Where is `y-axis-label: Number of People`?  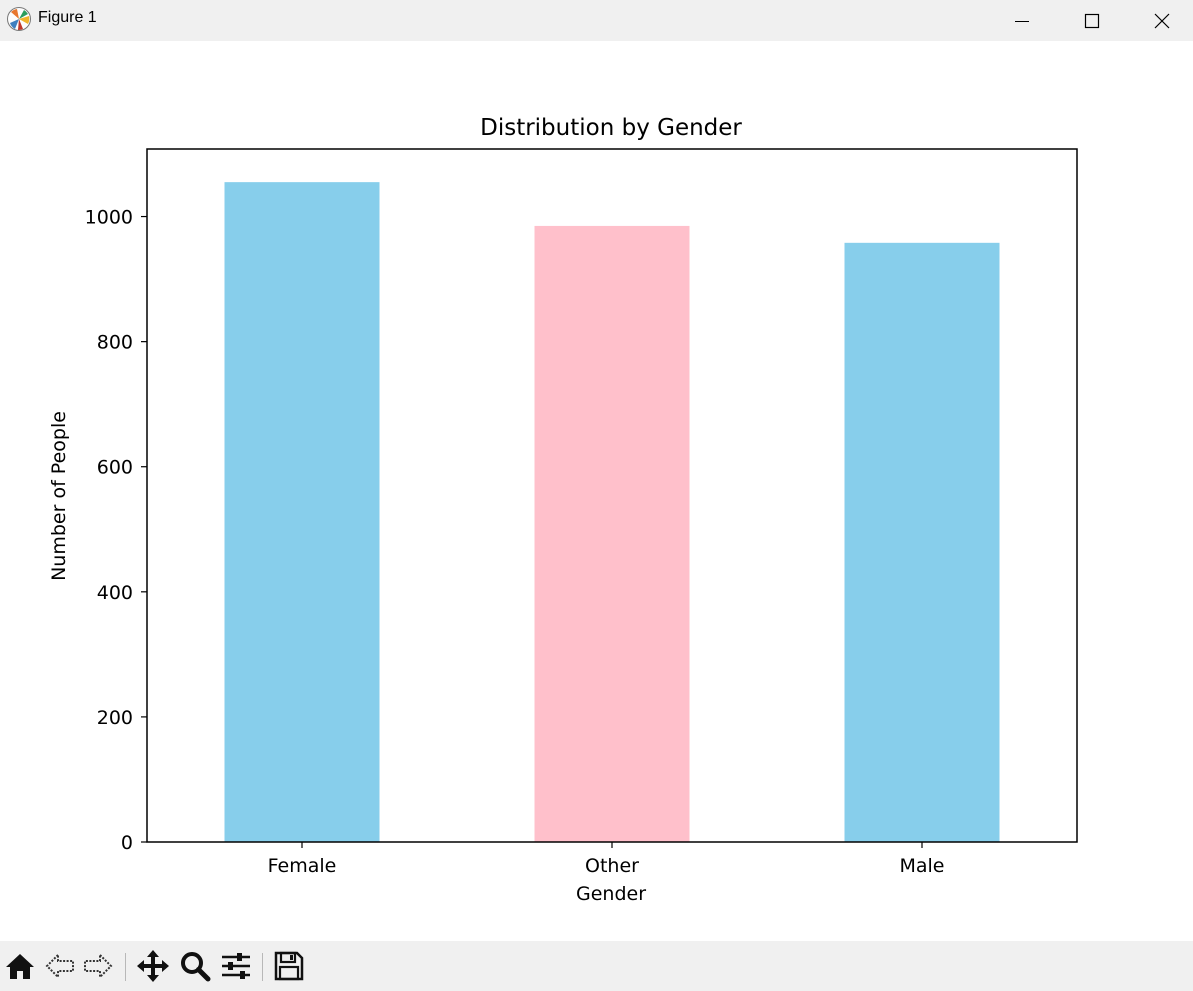 y-axis-label: Number of People is located at coordinates (59, 496).